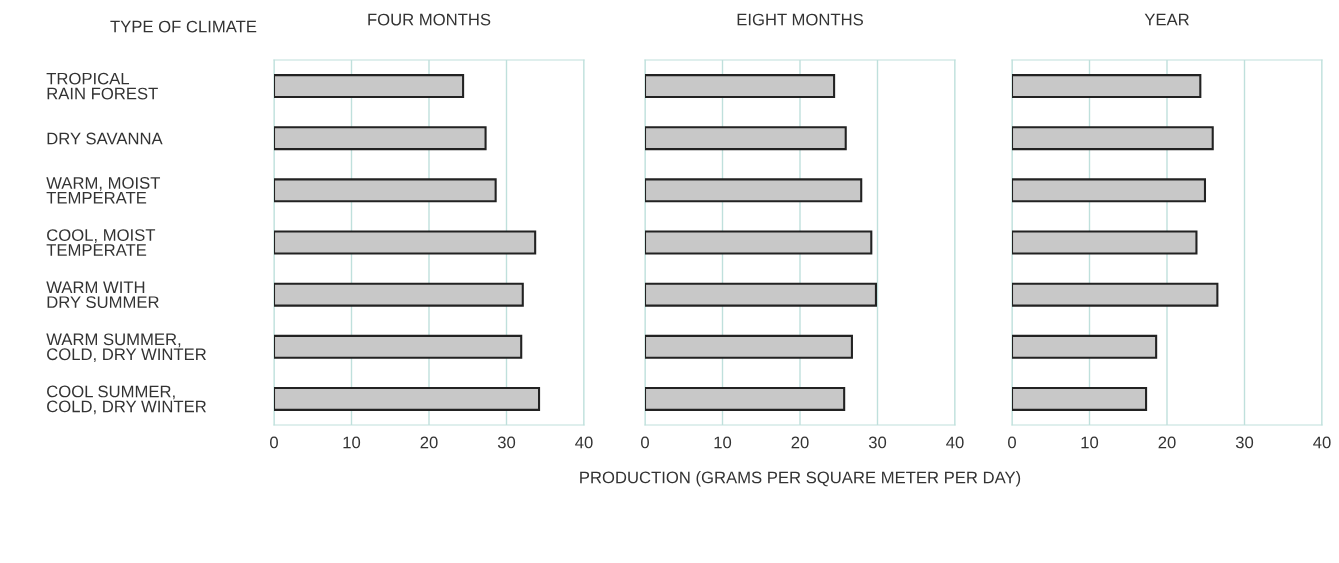 The width and height of the screenshot is (1339, 563). I want to click on y-tick-label: TROPICAL RAIN FOREST, so click(102, 86).